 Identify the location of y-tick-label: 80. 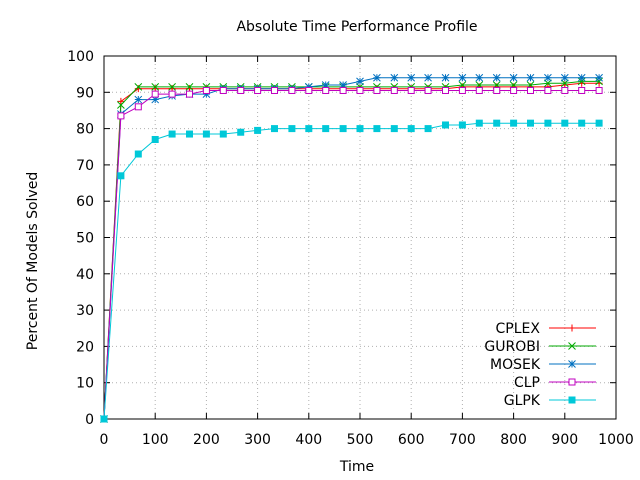
(85, 130).